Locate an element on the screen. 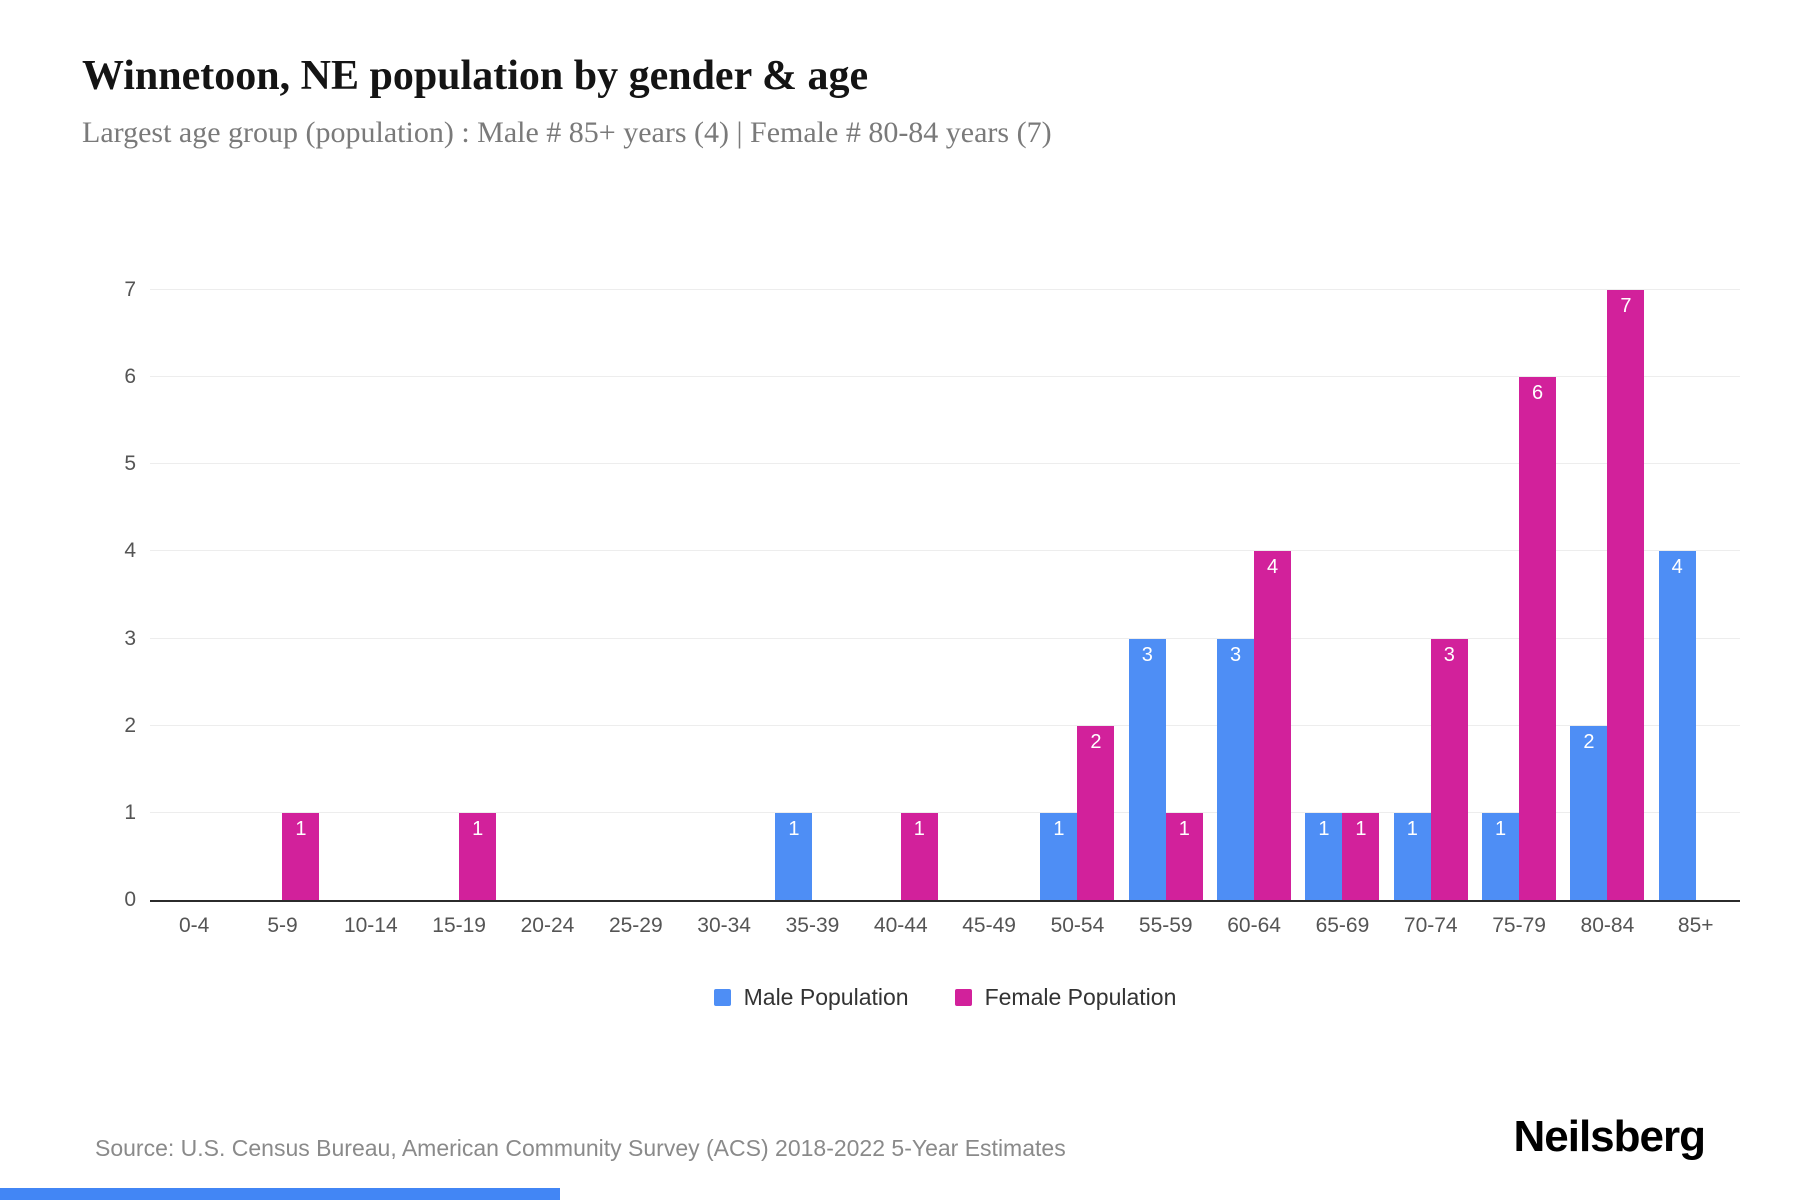 The width and height of the screenshot is (1800, 1200). x-tick-label: 65-69 is located at coordinates (1342, 925).